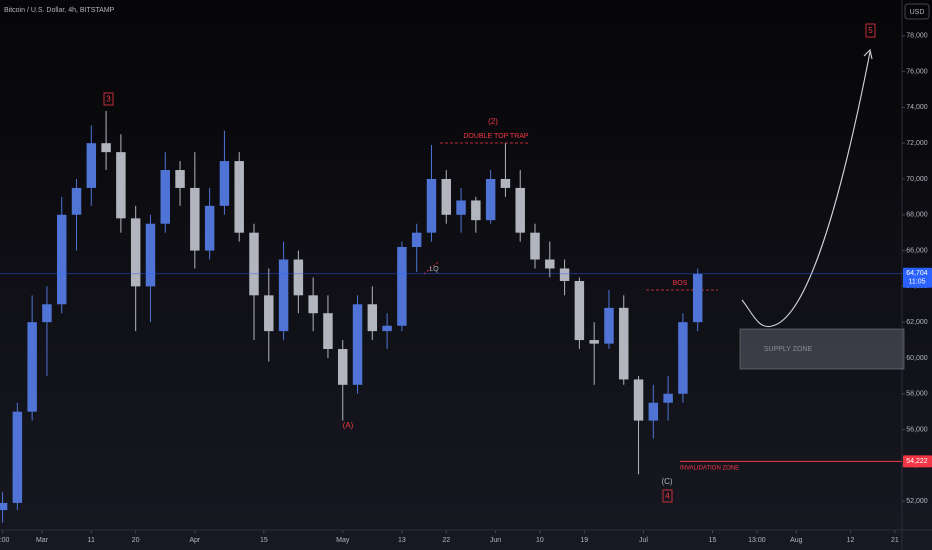  Describe the element at coordinates (348, 425) in the screenshot. I see `wave-label: (A)` at that location.